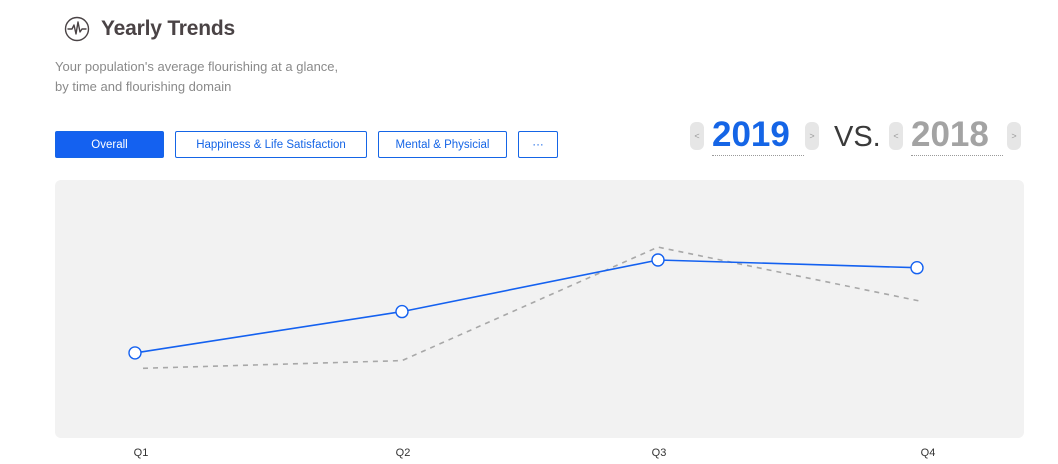 This screenshot has height=464, width=1058. What do you see at coordinates (928, 453) in the screenshot?
I see `x-tick-label: Q4` at bounding box center [928, 453].